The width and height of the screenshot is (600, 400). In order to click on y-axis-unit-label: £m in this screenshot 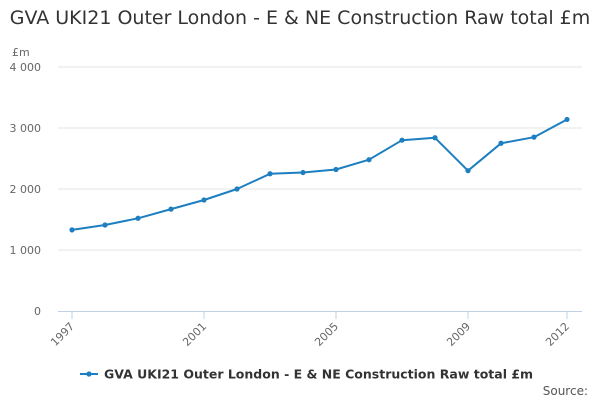, I will do `click(21, 52)`.